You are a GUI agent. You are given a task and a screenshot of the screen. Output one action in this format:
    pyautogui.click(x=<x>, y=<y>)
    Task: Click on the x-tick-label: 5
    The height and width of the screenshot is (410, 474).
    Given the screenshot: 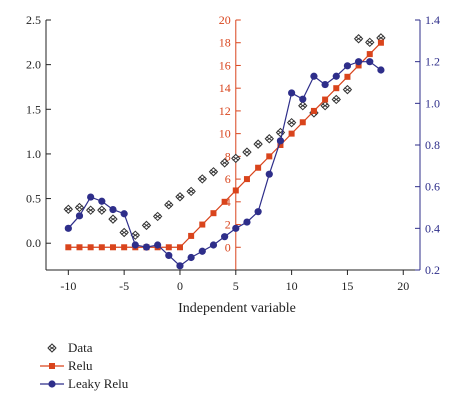 What is the action you would take?
    pyautogui.click(x=236, y=286)
    